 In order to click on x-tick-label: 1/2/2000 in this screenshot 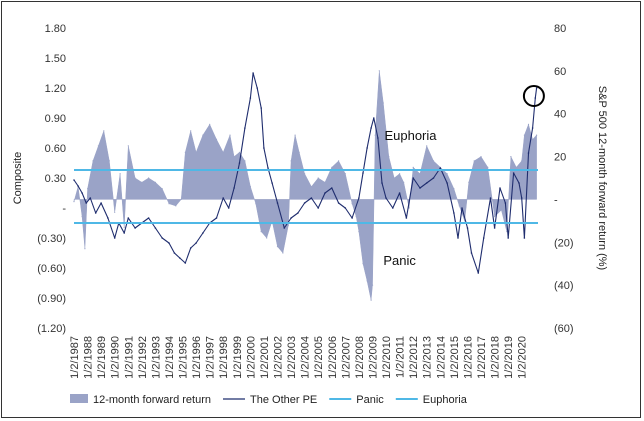, I will do `click(251, 357)`.